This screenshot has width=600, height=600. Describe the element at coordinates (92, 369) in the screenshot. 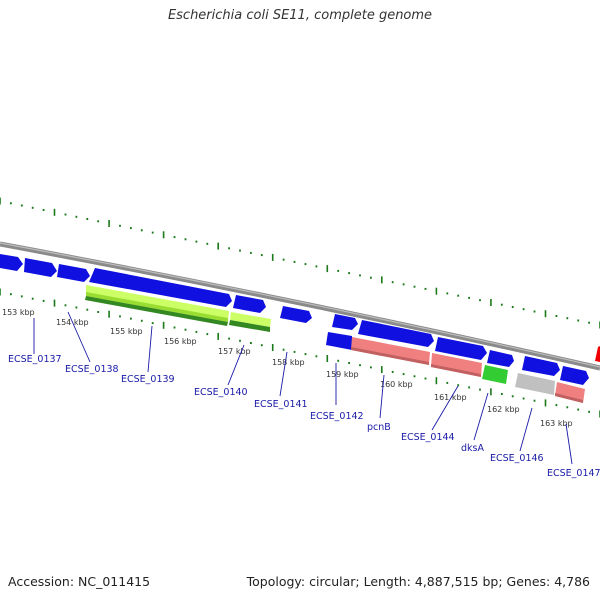

I see `gene-label: ECSE_0138` at that location.